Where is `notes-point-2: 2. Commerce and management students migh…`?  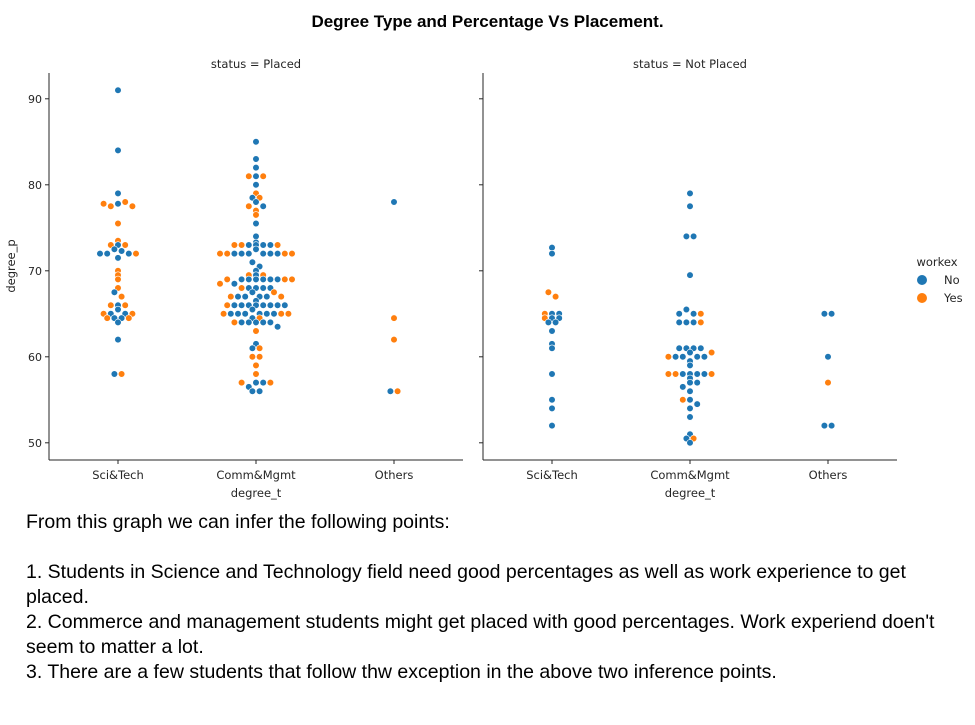
notes-point-2: 2. Commerce and management students migh… is located at coordinates (480, 634).